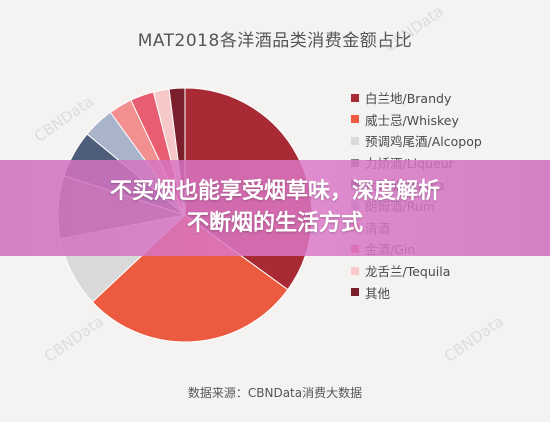  I want to click on legend-label: 威士忌/Whiskey, so click(412, 120).